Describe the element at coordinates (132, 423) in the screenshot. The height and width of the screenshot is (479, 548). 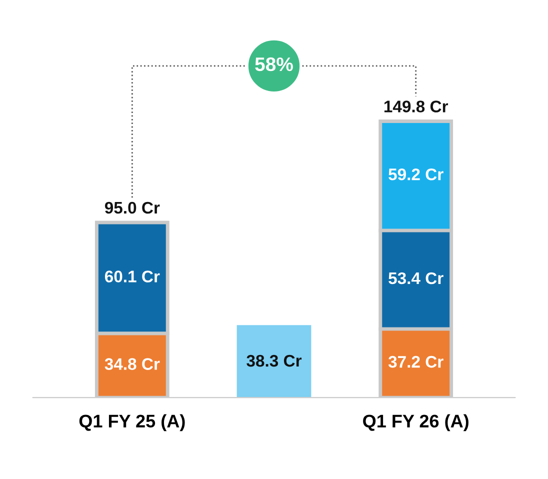
I see `x-tick-label: Q1 FY 25 (A)` at that location.